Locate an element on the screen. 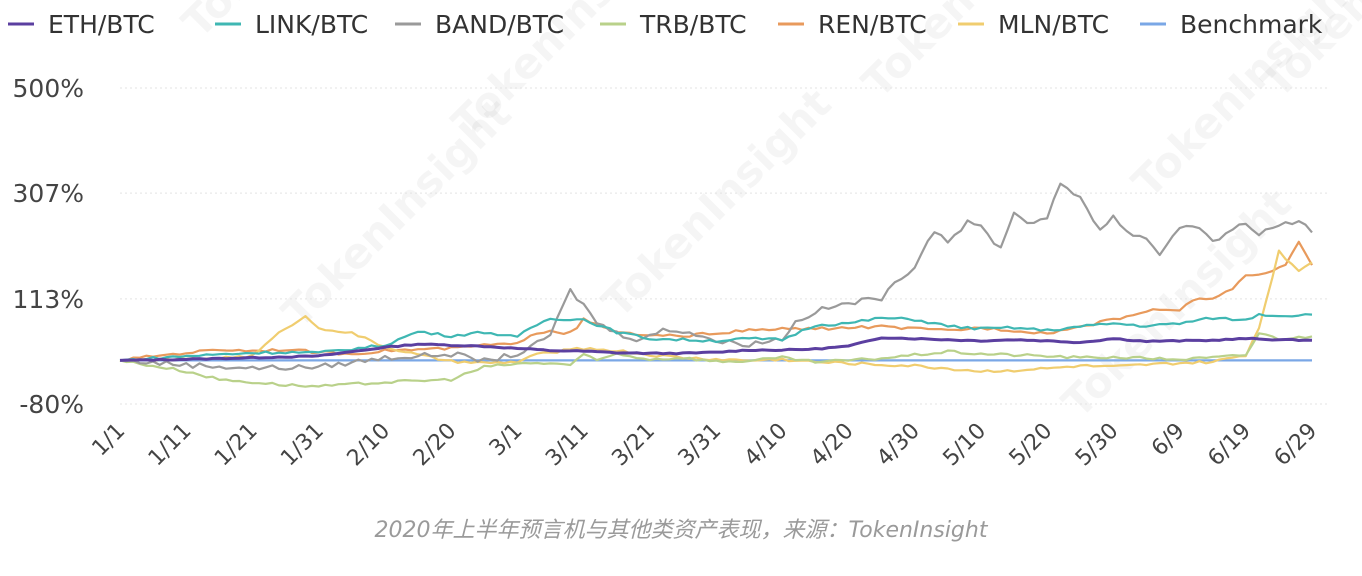  series-line-link-btc is located at coordinates (716, 337).